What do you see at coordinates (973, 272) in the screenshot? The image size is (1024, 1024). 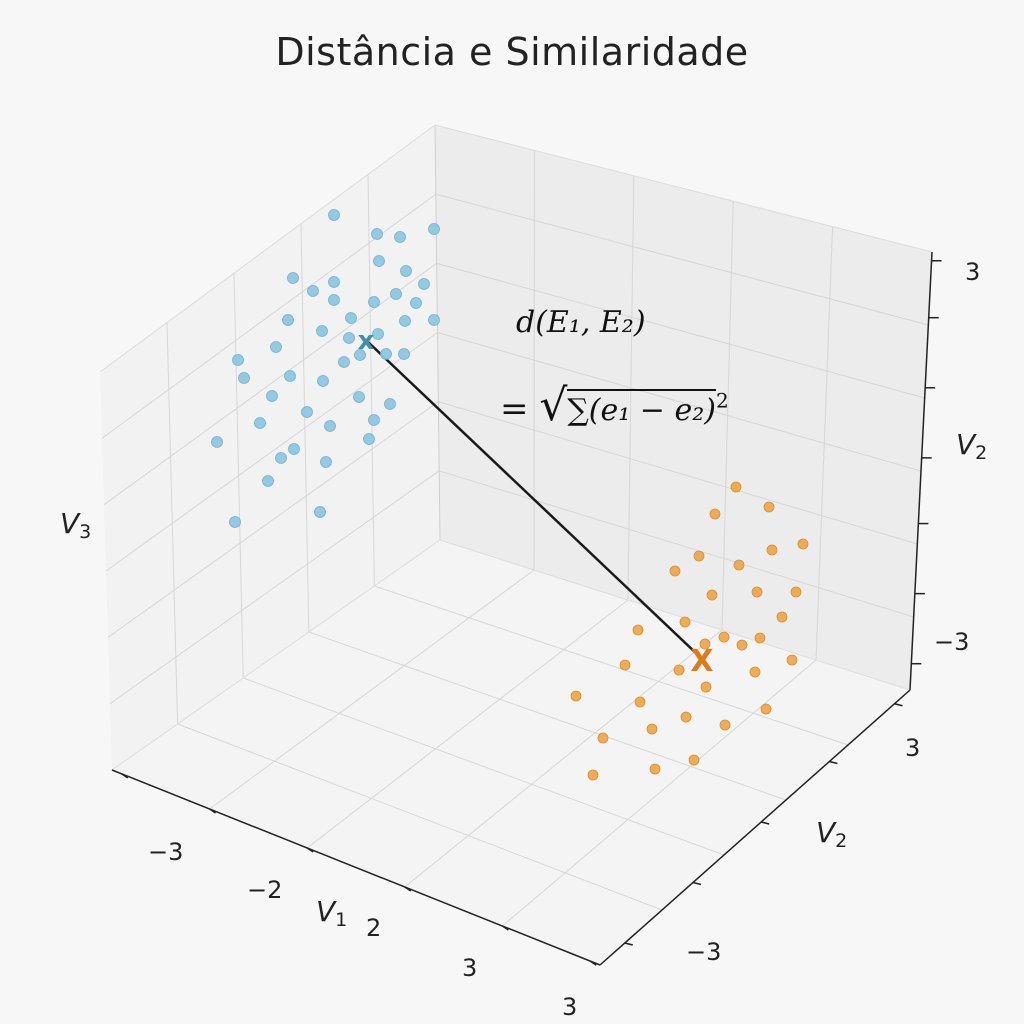 I see `z-tick-label: 3` at bounding box center [973, 272].